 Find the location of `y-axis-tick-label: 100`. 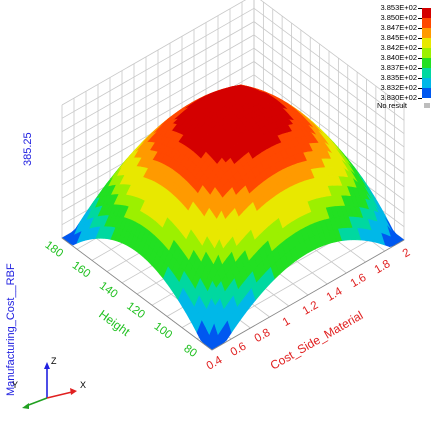

y-axis-tick-label: 100 is located at coordinates (163, 331).